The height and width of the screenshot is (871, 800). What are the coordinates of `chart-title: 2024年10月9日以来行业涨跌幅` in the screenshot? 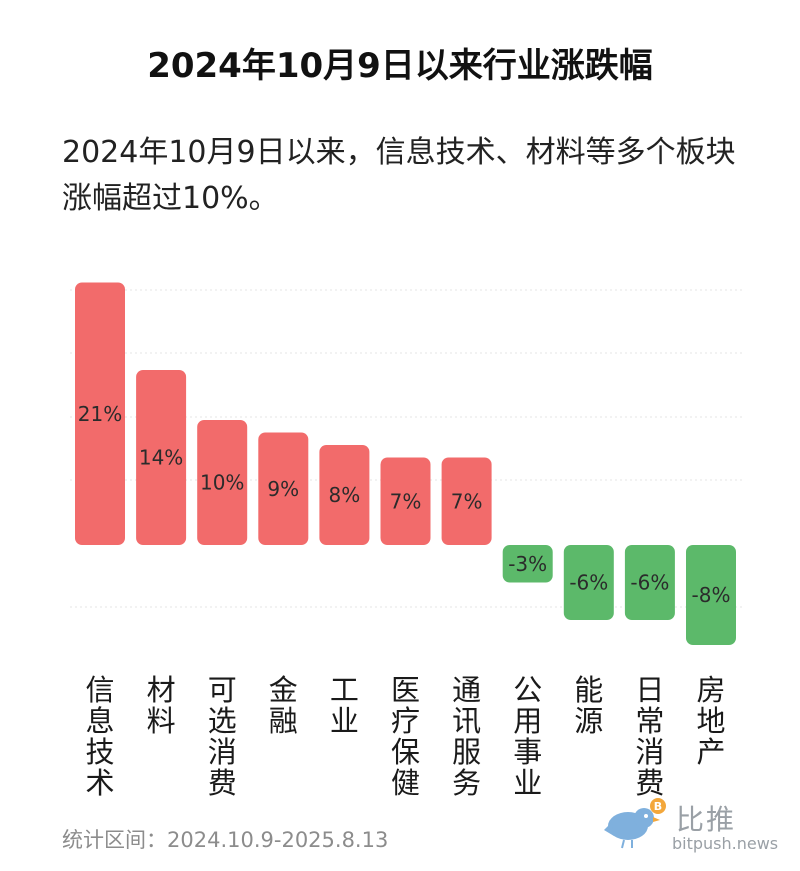 It's located at (400, 66).